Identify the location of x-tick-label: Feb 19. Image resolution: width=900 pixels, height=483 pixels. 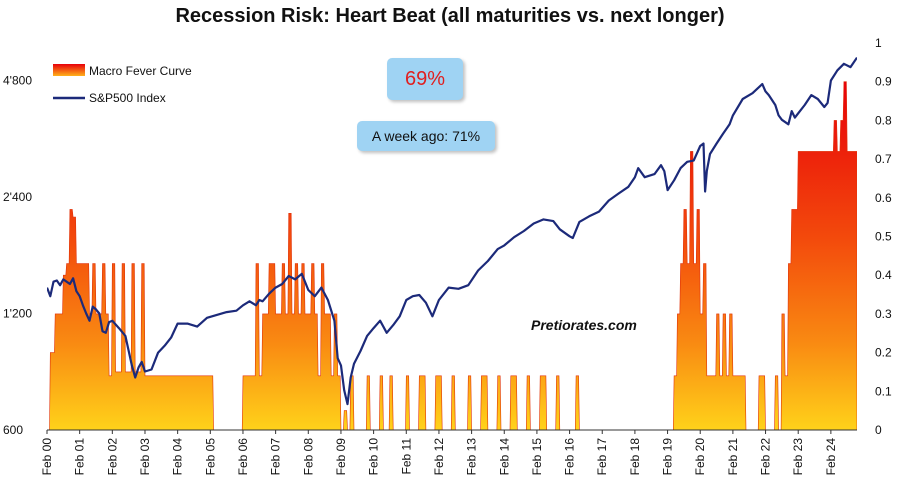
(668, 457).